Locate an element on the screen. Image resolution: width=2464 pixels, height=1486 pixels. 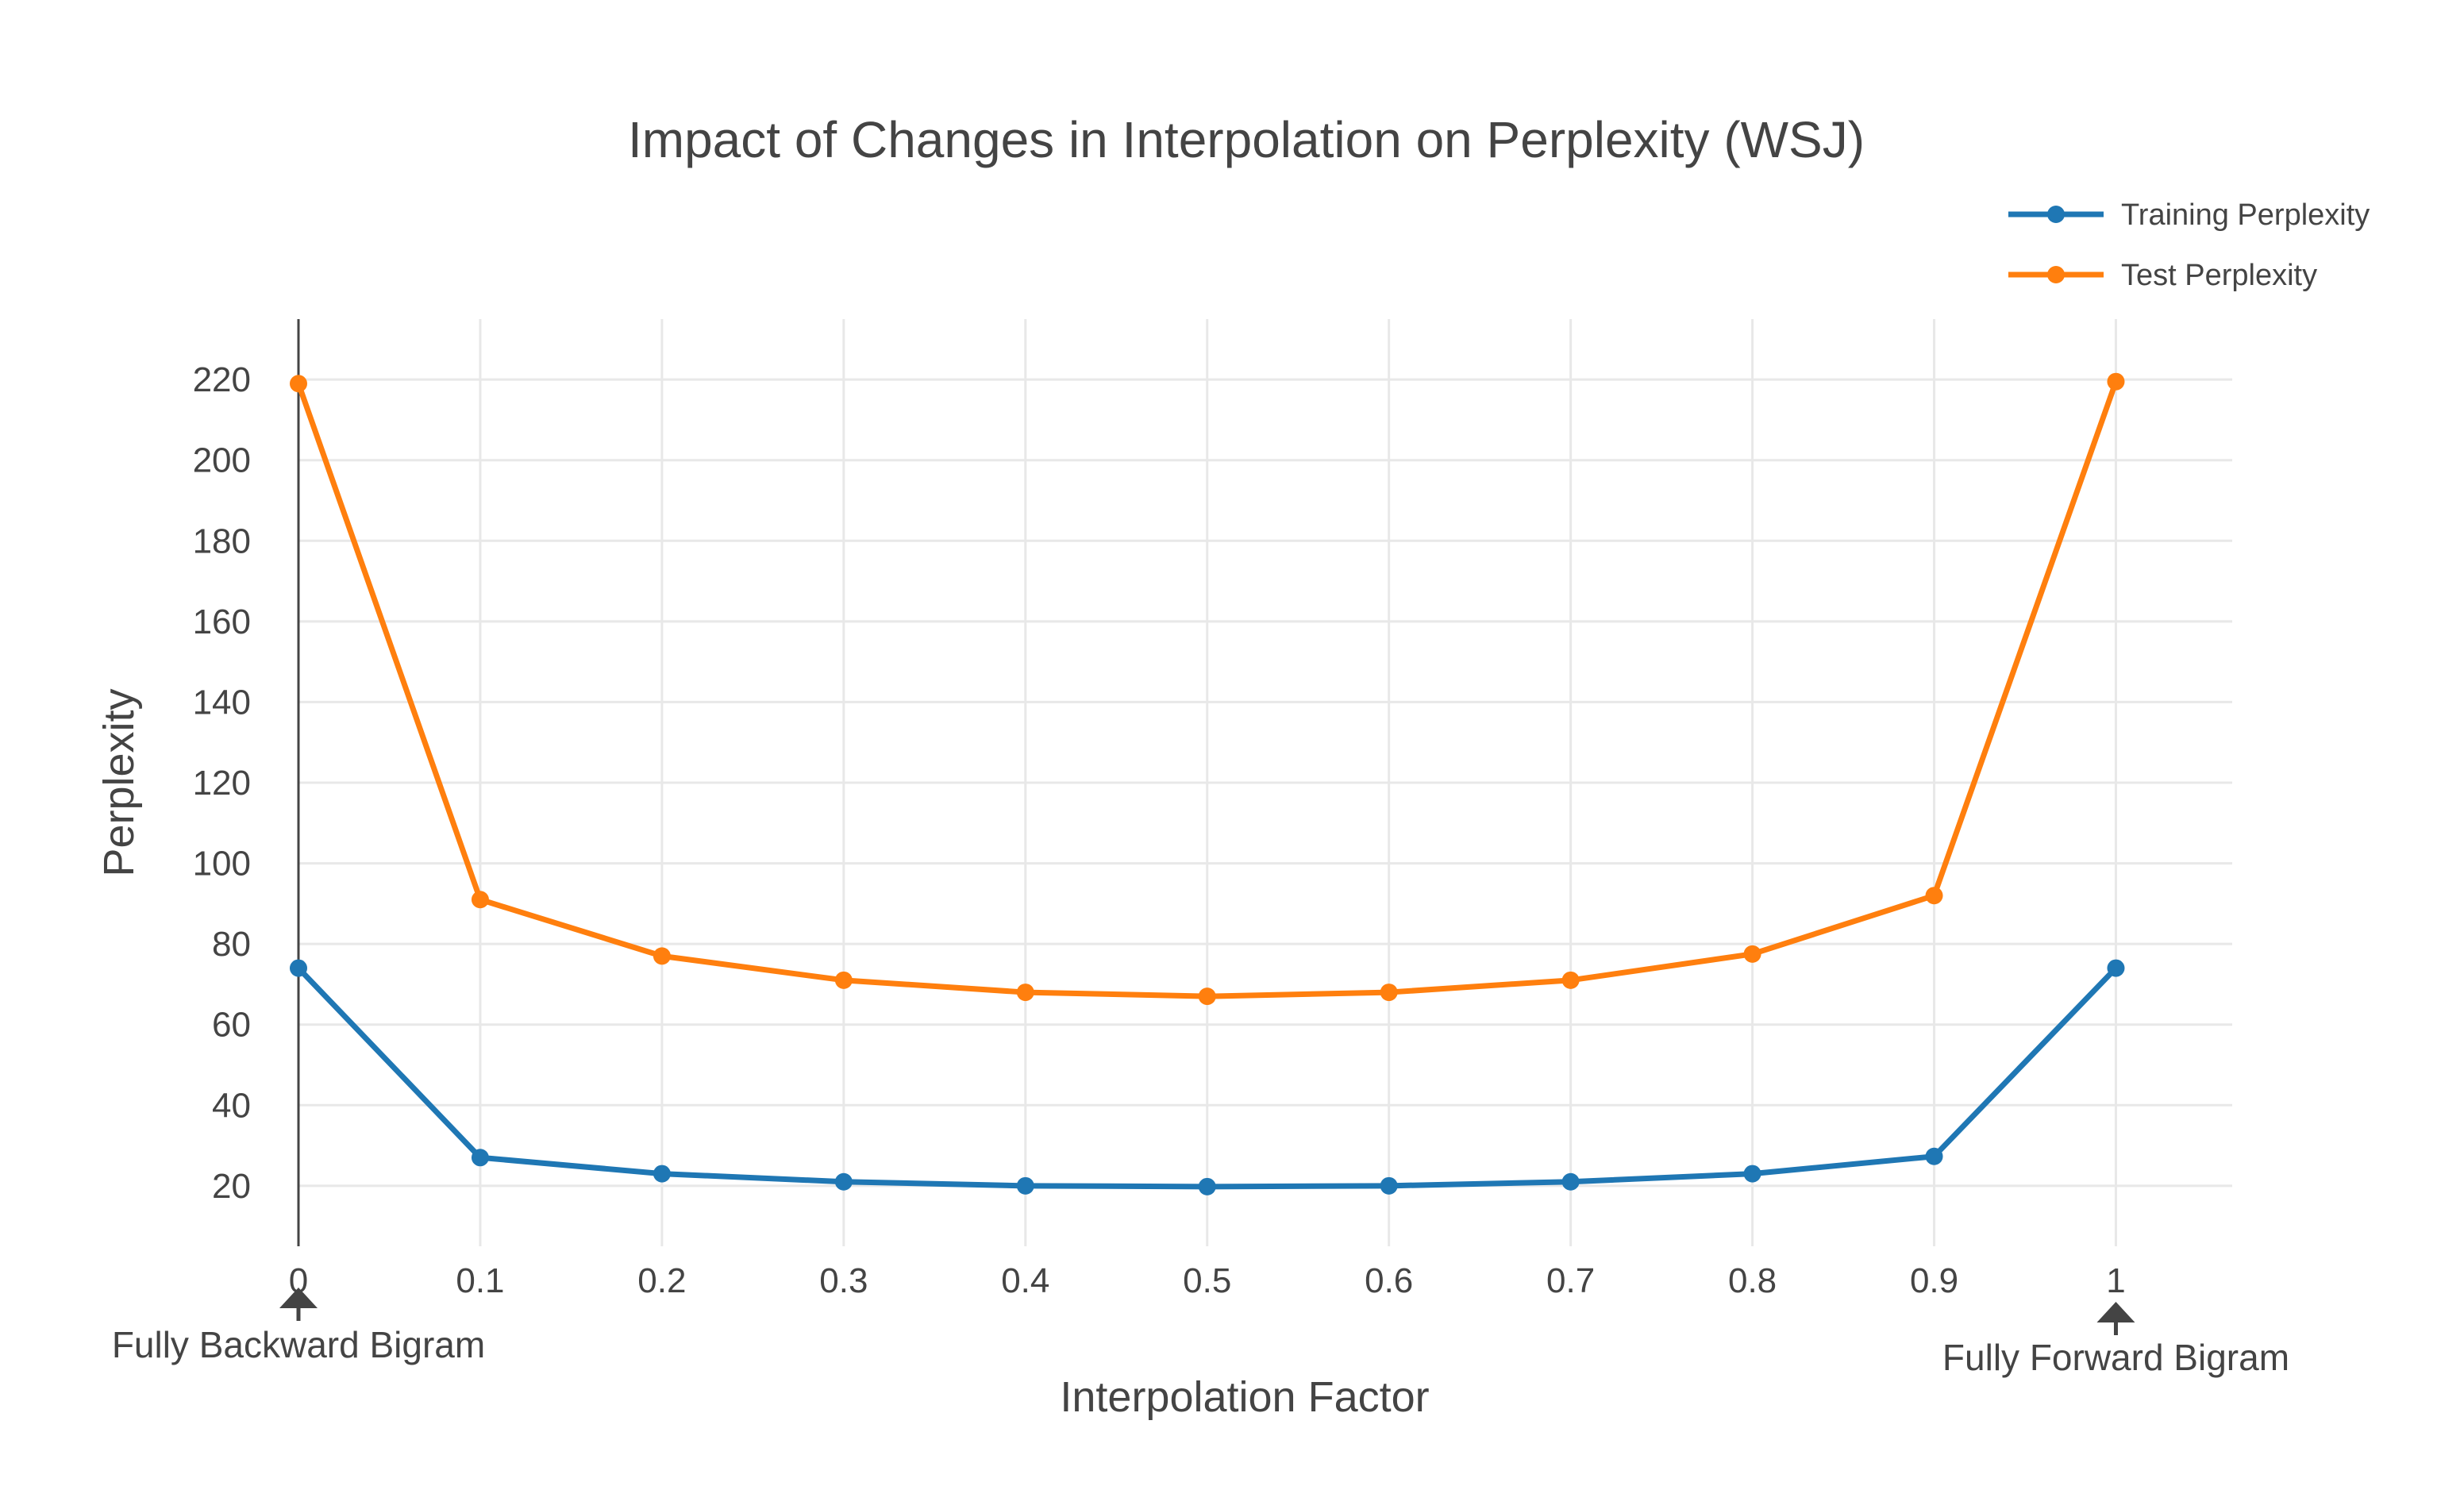
legend-item: Test Perplexity is located at coordinates (2162, 275).